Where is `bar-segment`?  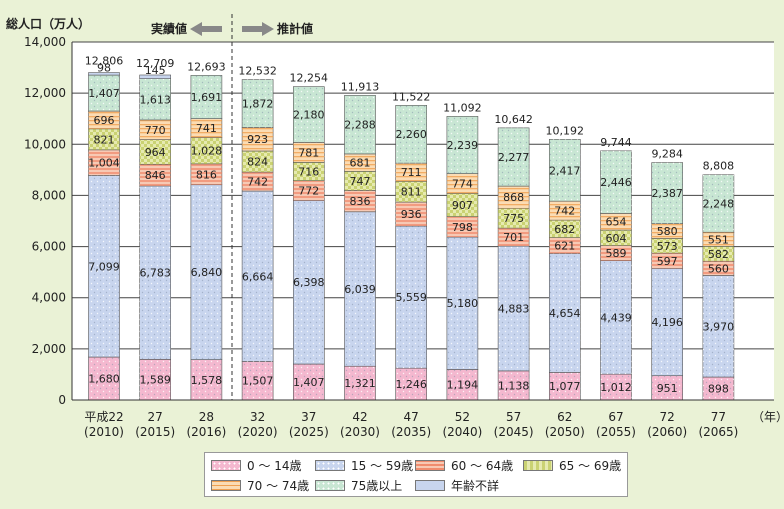 bar-segment is located at coordinates (104, 74).